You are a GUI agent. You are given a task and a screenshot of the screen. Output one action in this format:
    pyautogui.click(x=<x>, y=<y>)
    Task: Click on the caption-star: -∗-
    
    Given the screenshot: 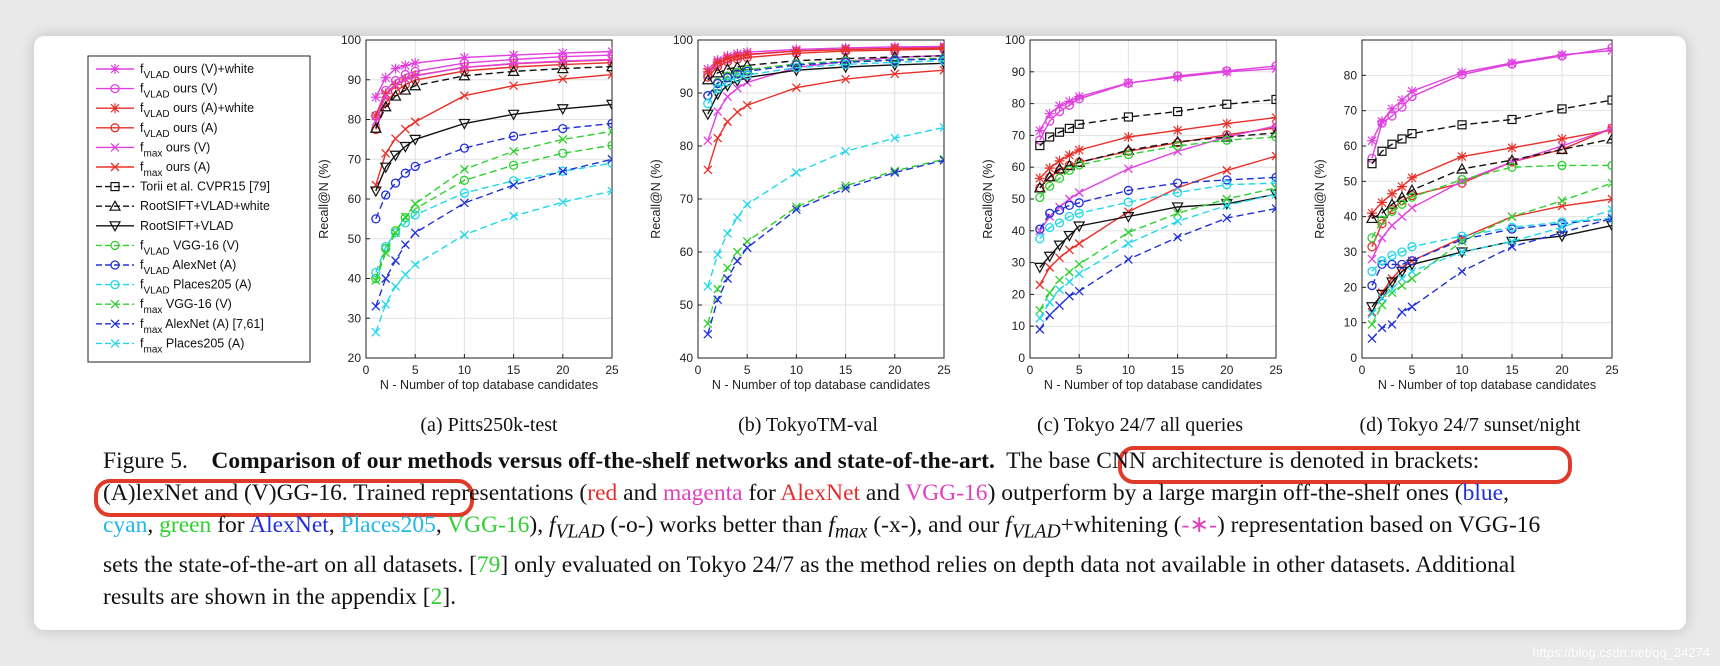 What is the action you would take?
    pyautogui.click(x=1199, y=525)
    